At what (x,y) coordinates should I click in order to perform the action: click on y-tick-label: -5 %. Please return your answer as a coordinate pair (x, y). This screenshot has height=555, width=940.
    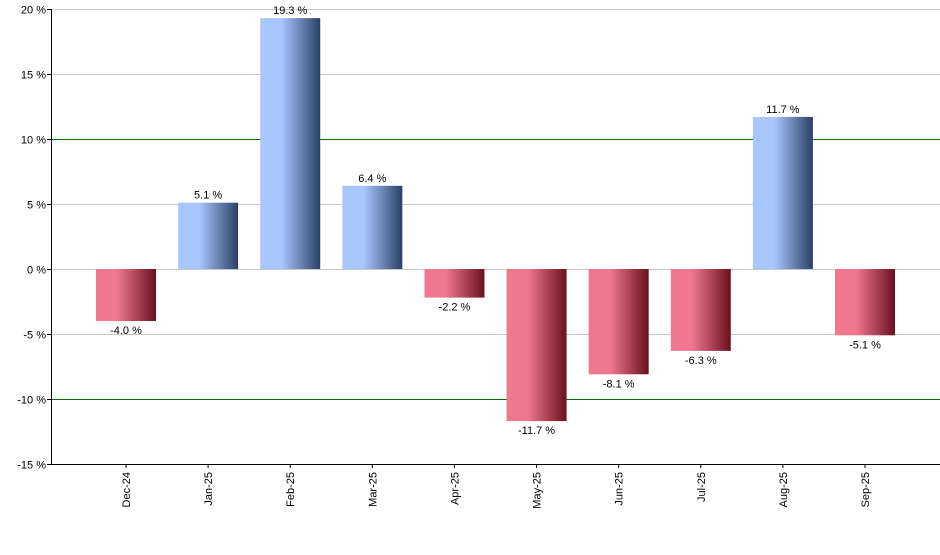
    Looking at the image, I should click on (34, 336).